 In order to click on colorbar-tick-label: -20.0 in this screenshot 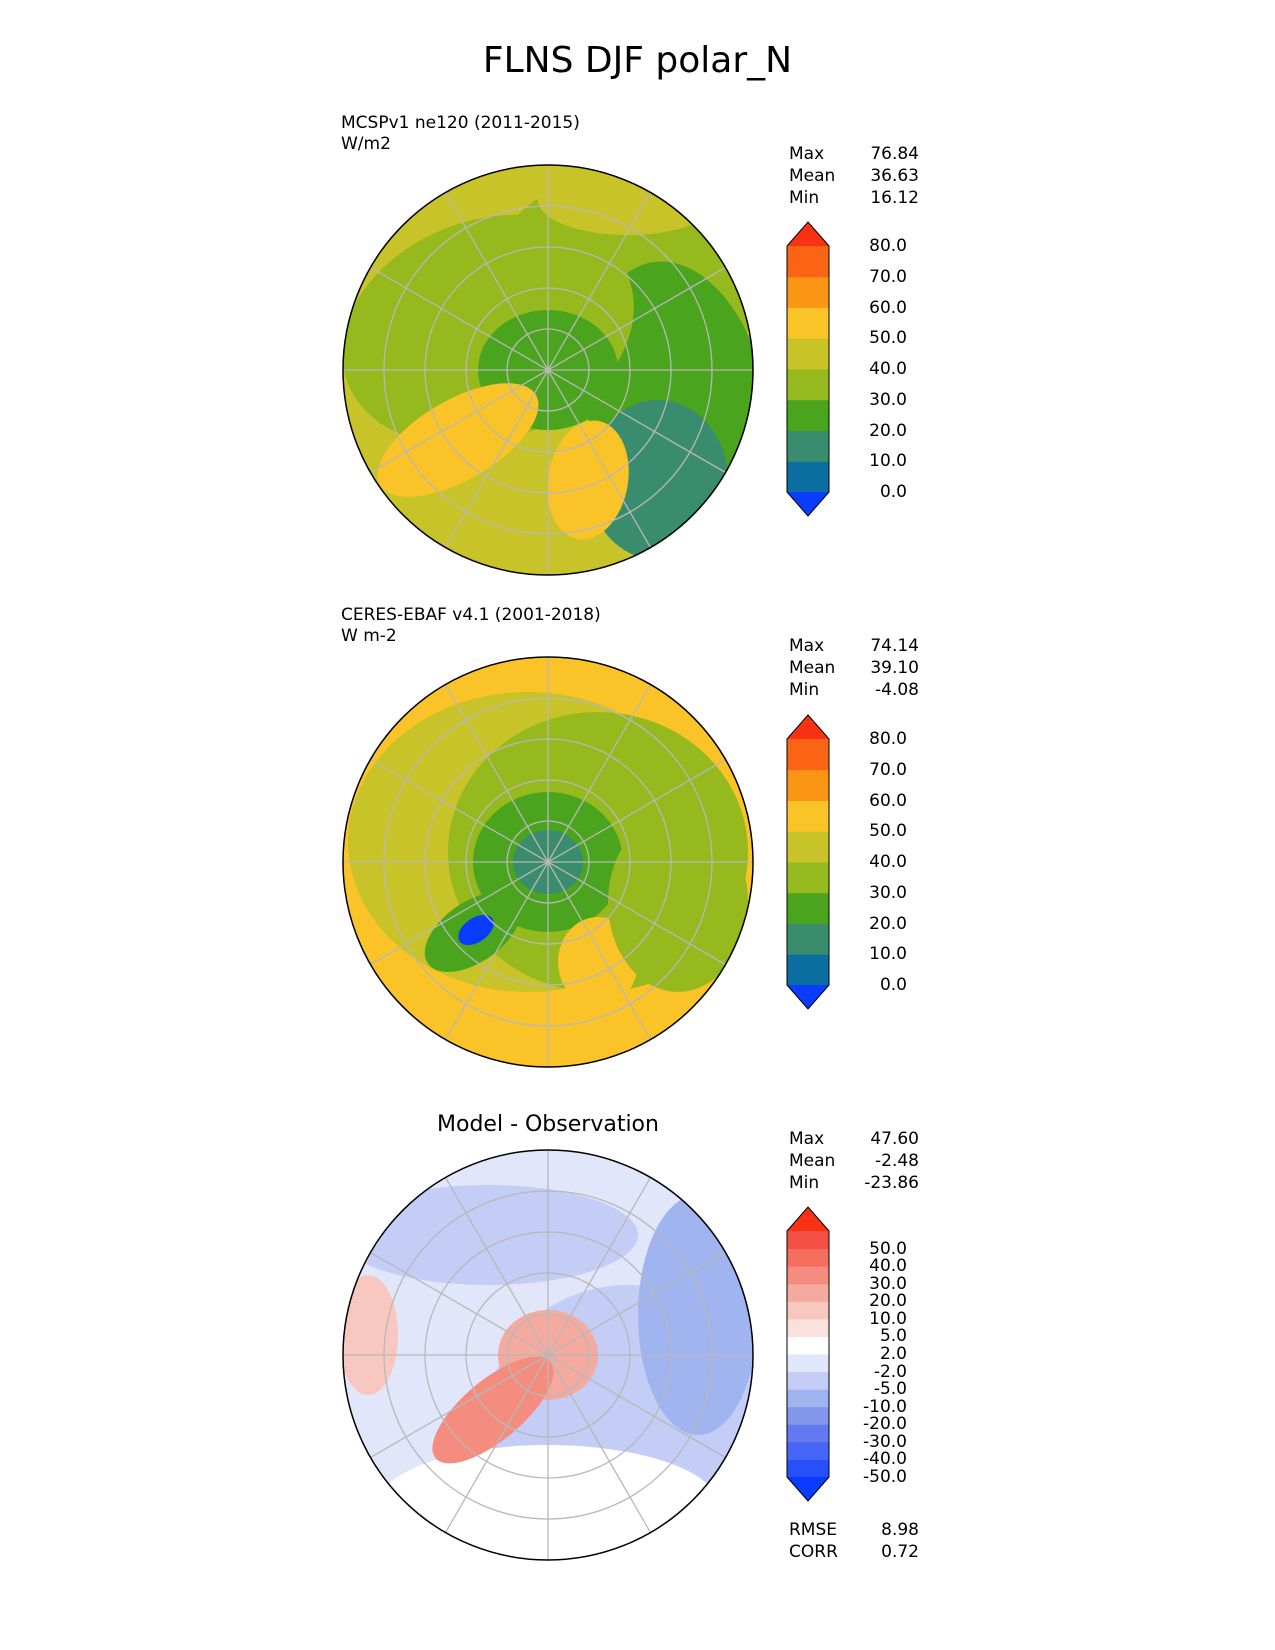, I will do `click(885, 1424)`.